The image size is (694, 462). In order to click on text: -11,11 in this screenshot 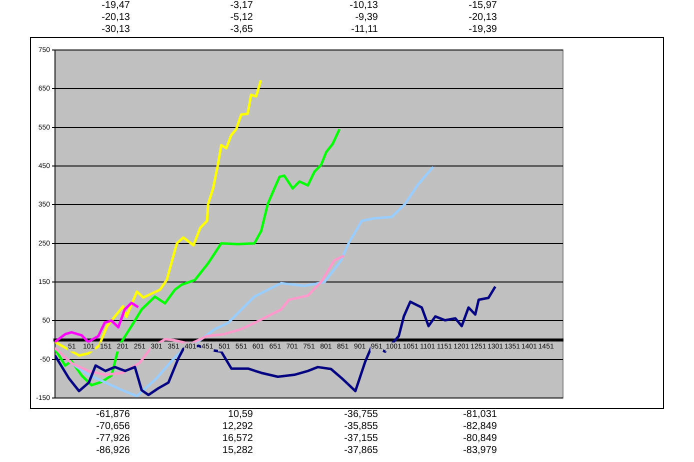, I will do `click(364, 30)`.